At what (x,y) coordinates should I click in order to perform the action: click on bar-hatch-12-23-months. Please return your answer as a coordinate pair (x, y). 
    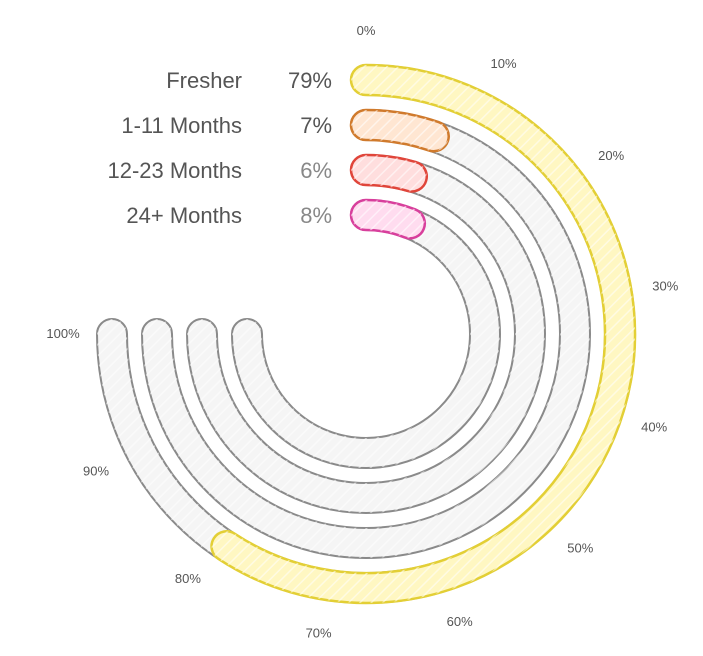
    Looking at the image, I should click on (389, 173).